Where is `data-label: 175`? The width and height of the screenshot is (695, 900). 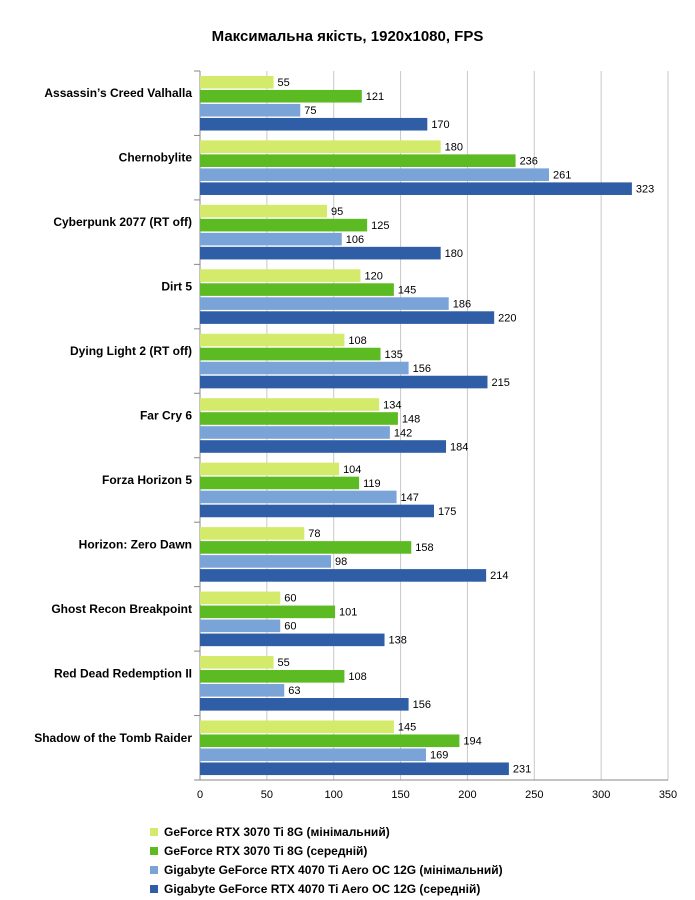
data-label: 175 is located at coordinates (447, 512).